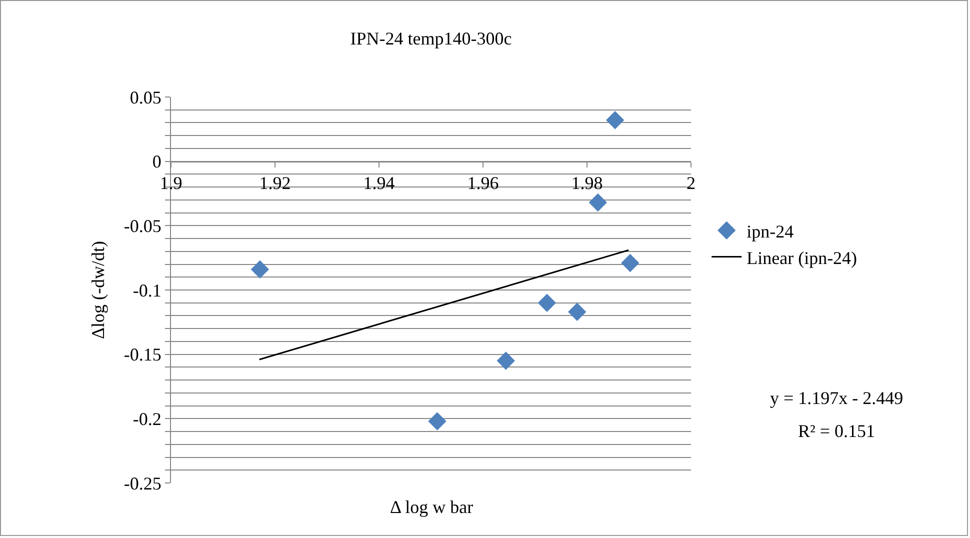  What do you see at coordinates (98, 290) in the screenshot?
I see `y-axis-title: Δlog (-dw/dt)` at bounding box center [98, 290].